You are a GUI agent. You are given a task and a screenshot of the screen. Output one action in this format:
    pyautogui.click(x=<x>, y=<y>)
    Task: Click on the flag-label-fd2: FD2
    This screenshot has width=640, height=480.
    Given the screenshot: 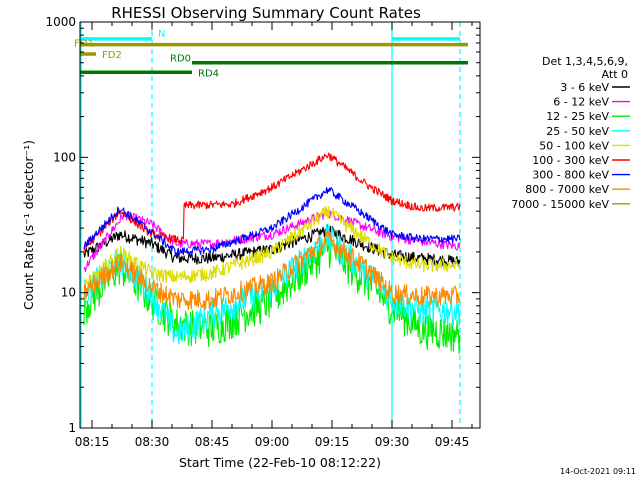 What is the action you would take?
    pyautogui.click(x=112, y=55)
    